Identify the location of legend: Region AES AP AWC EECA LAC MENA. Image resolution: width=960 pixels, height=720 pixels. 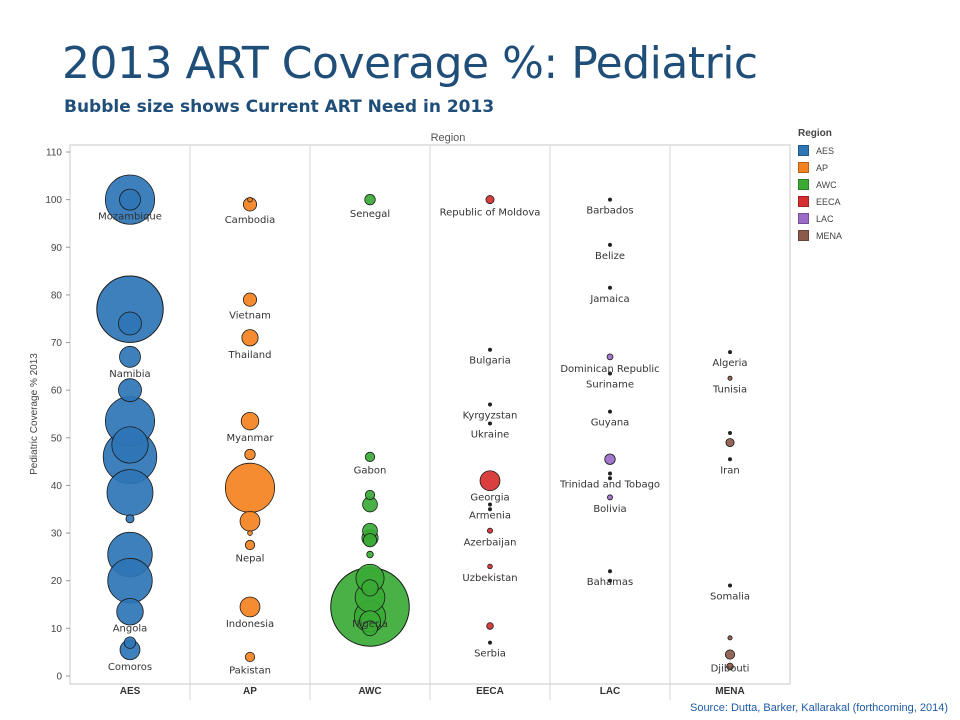
(820, 186).